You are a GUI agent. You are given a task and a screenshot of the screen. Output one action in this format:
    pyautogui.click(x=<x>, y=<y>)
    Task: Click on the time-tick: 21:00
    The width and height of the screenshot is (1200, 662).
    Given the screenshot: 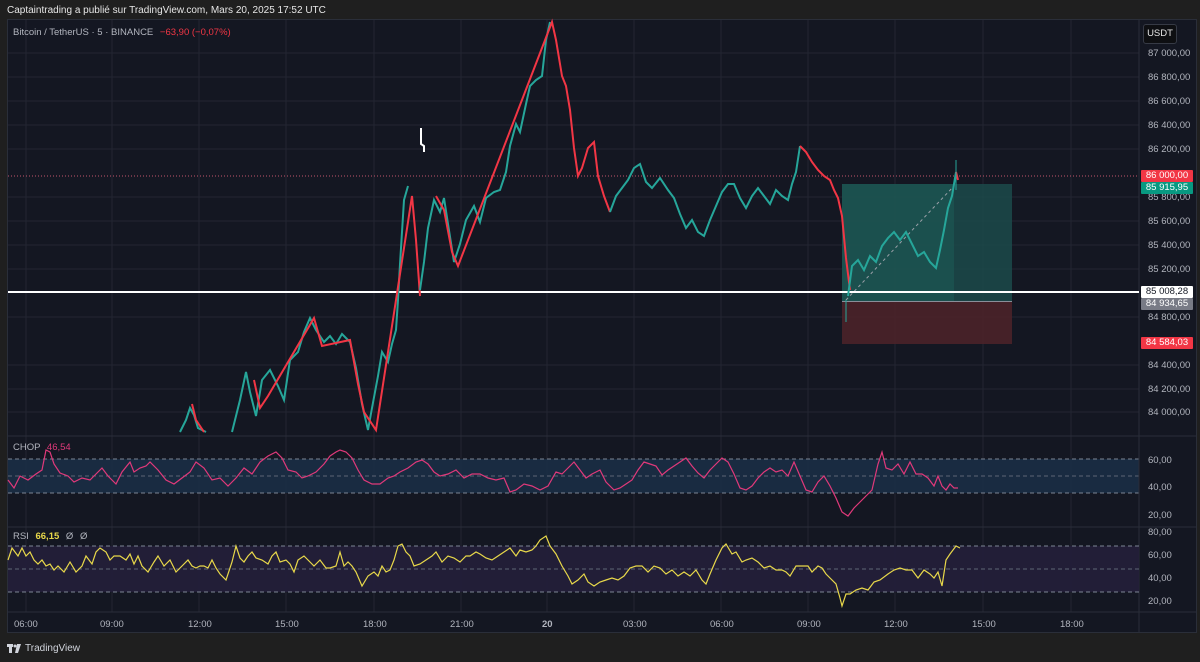 What is the action you would take?
    pyautogui.click(x=462, y=624)
    